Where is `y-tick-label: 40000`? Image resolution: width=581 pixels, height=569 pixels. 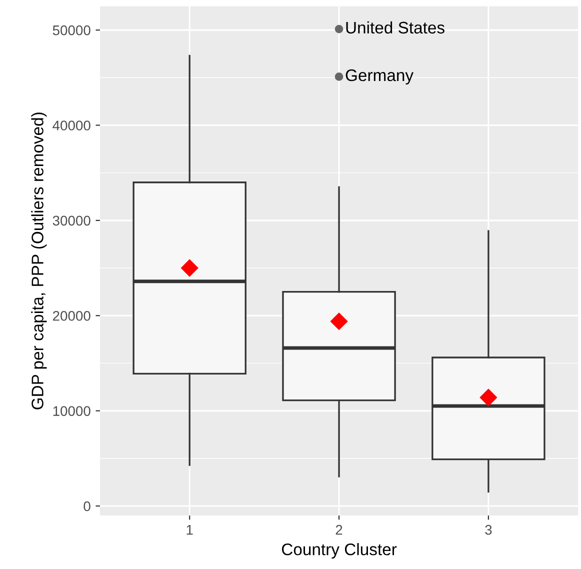 y-tick-label: 40000 is located at coordinates (71, 125).